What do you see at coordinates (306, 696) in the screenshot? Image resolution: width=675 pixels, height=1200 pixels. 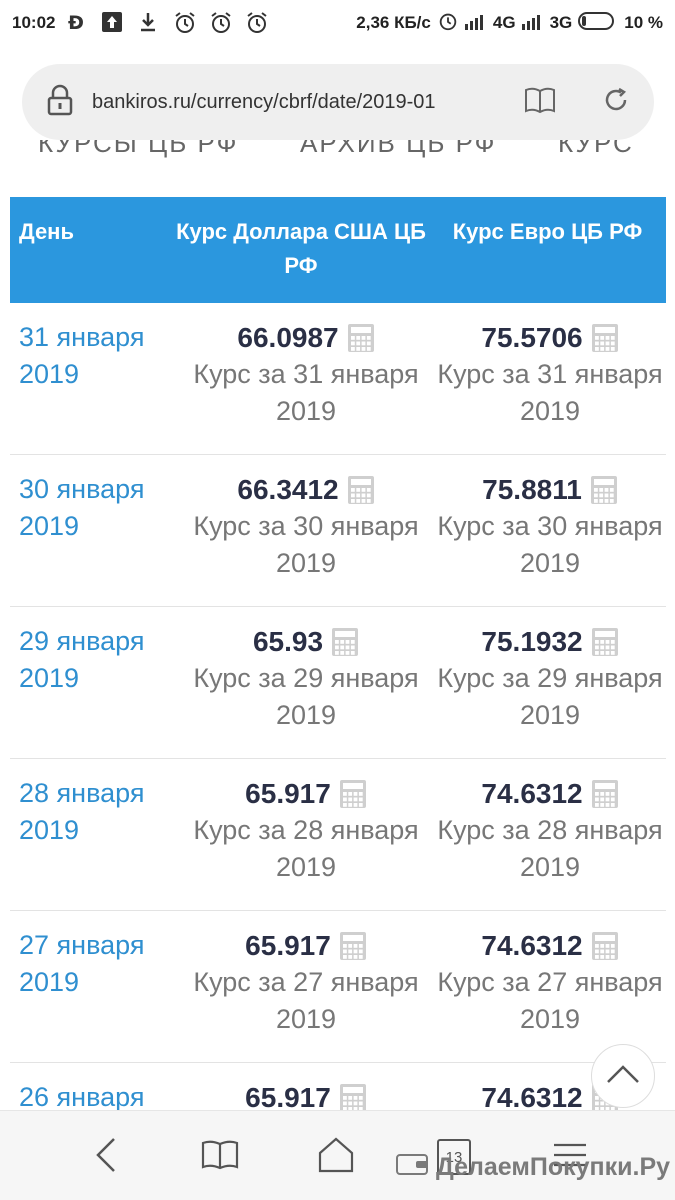 I see `usd-caption: Курс за 29 января 2019` at bounding box center [306, 696].